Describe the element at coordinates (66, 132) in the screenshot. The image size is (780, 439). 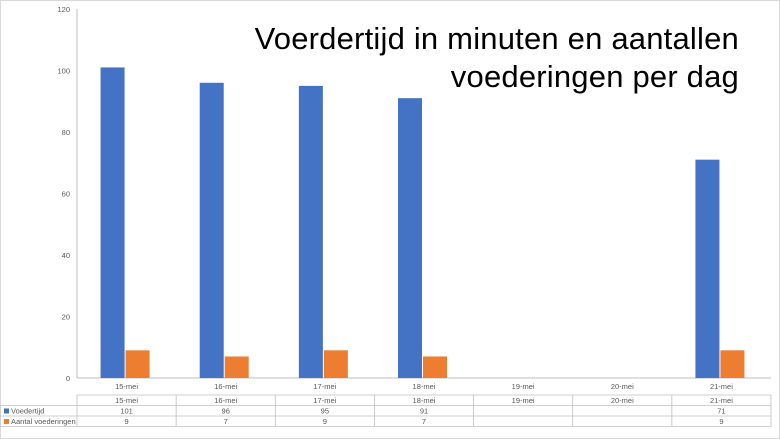
I see `y-tick-label: 80` at that location.